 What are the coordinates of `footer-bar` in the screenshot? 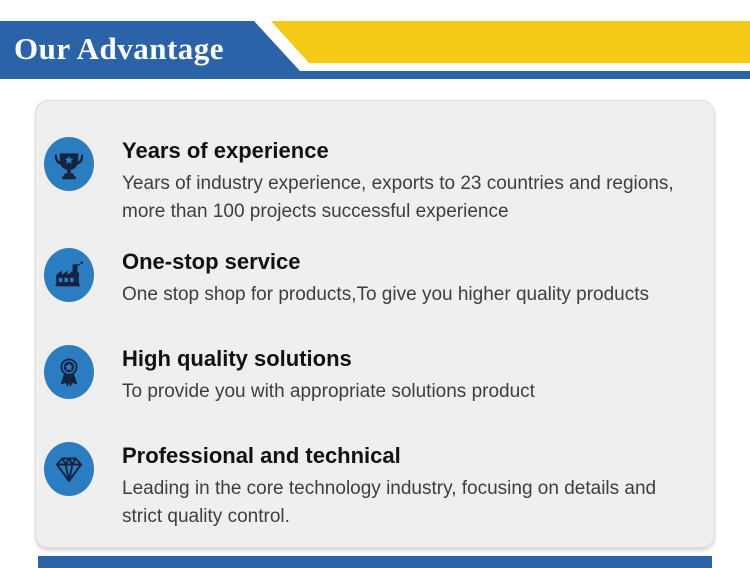 It's located at (375, 562).